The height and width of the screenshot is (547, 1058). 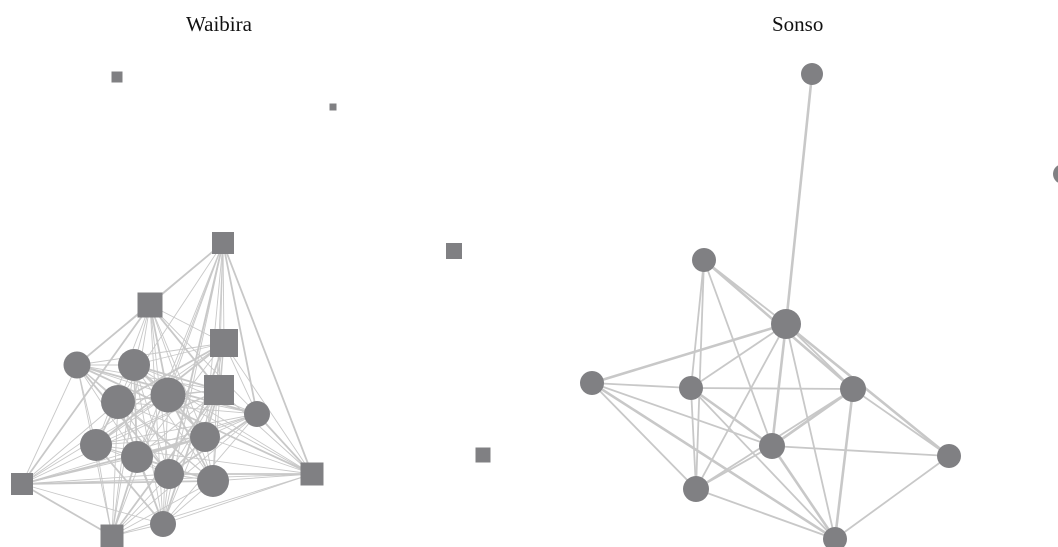 What do you see at coordinates (219, 24) in the screenshot?
I see `panel-title-waibira: Waibira` at bounding box center [219, 24].